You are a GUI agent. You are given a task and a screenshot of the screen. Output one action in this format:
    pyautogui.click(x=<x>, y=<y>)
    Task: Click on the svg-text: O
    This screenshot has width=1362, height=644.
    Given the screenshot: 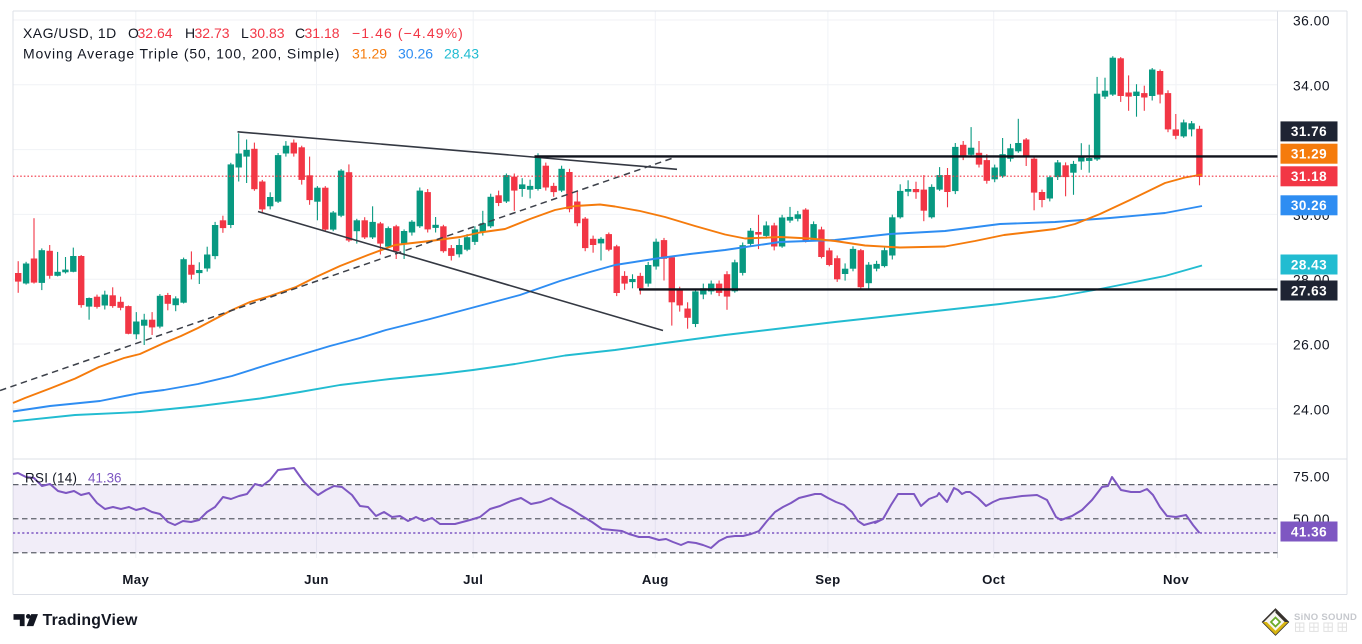 What is the action you would take?
    pyautogui.click(x=133, y=33)
    